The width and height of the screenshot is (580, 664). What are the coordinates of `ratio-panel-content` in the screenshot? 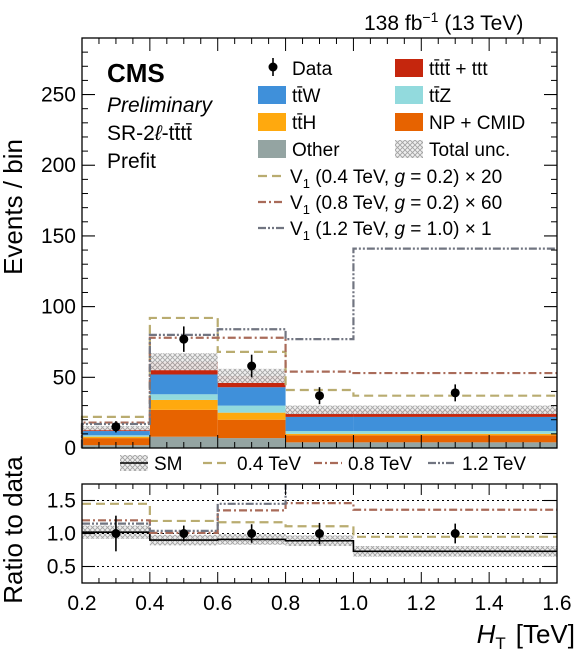 It's located at (319, 526).